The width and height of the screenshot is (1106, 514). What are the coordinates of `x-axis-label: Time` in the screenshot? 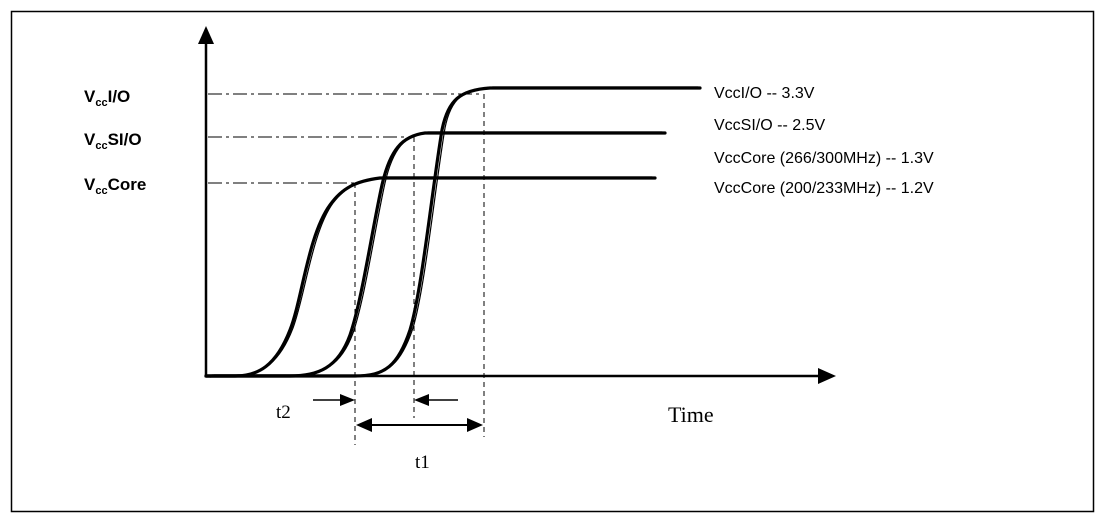 It's located at (691, 414).